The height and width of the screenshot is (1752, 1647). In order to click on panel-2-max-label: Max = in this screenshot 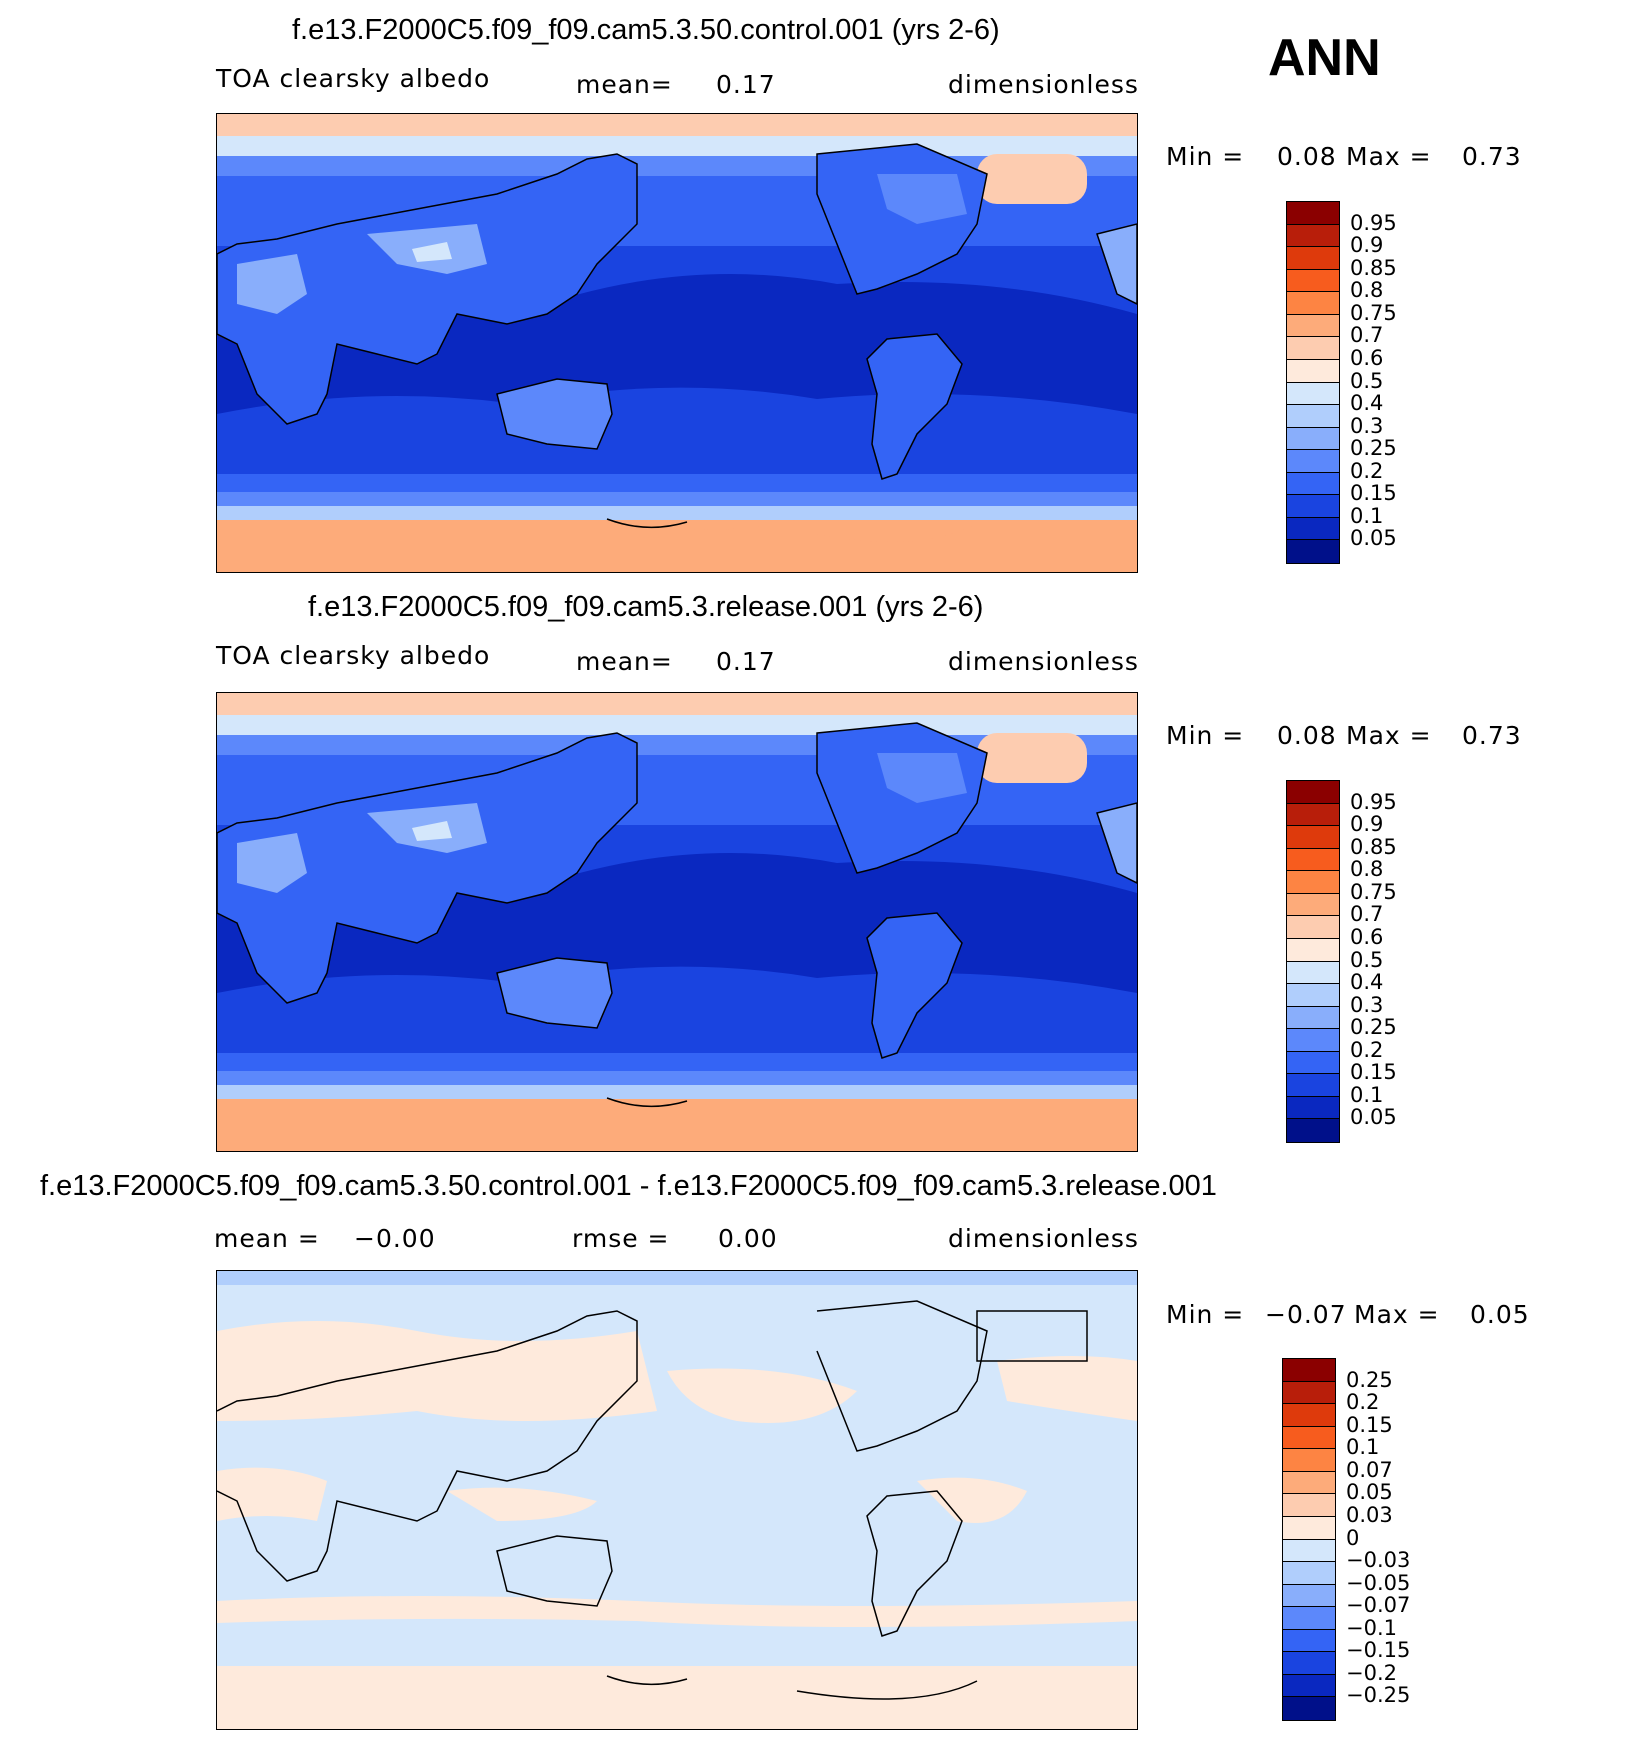, I will do `click(1389, 735)`.